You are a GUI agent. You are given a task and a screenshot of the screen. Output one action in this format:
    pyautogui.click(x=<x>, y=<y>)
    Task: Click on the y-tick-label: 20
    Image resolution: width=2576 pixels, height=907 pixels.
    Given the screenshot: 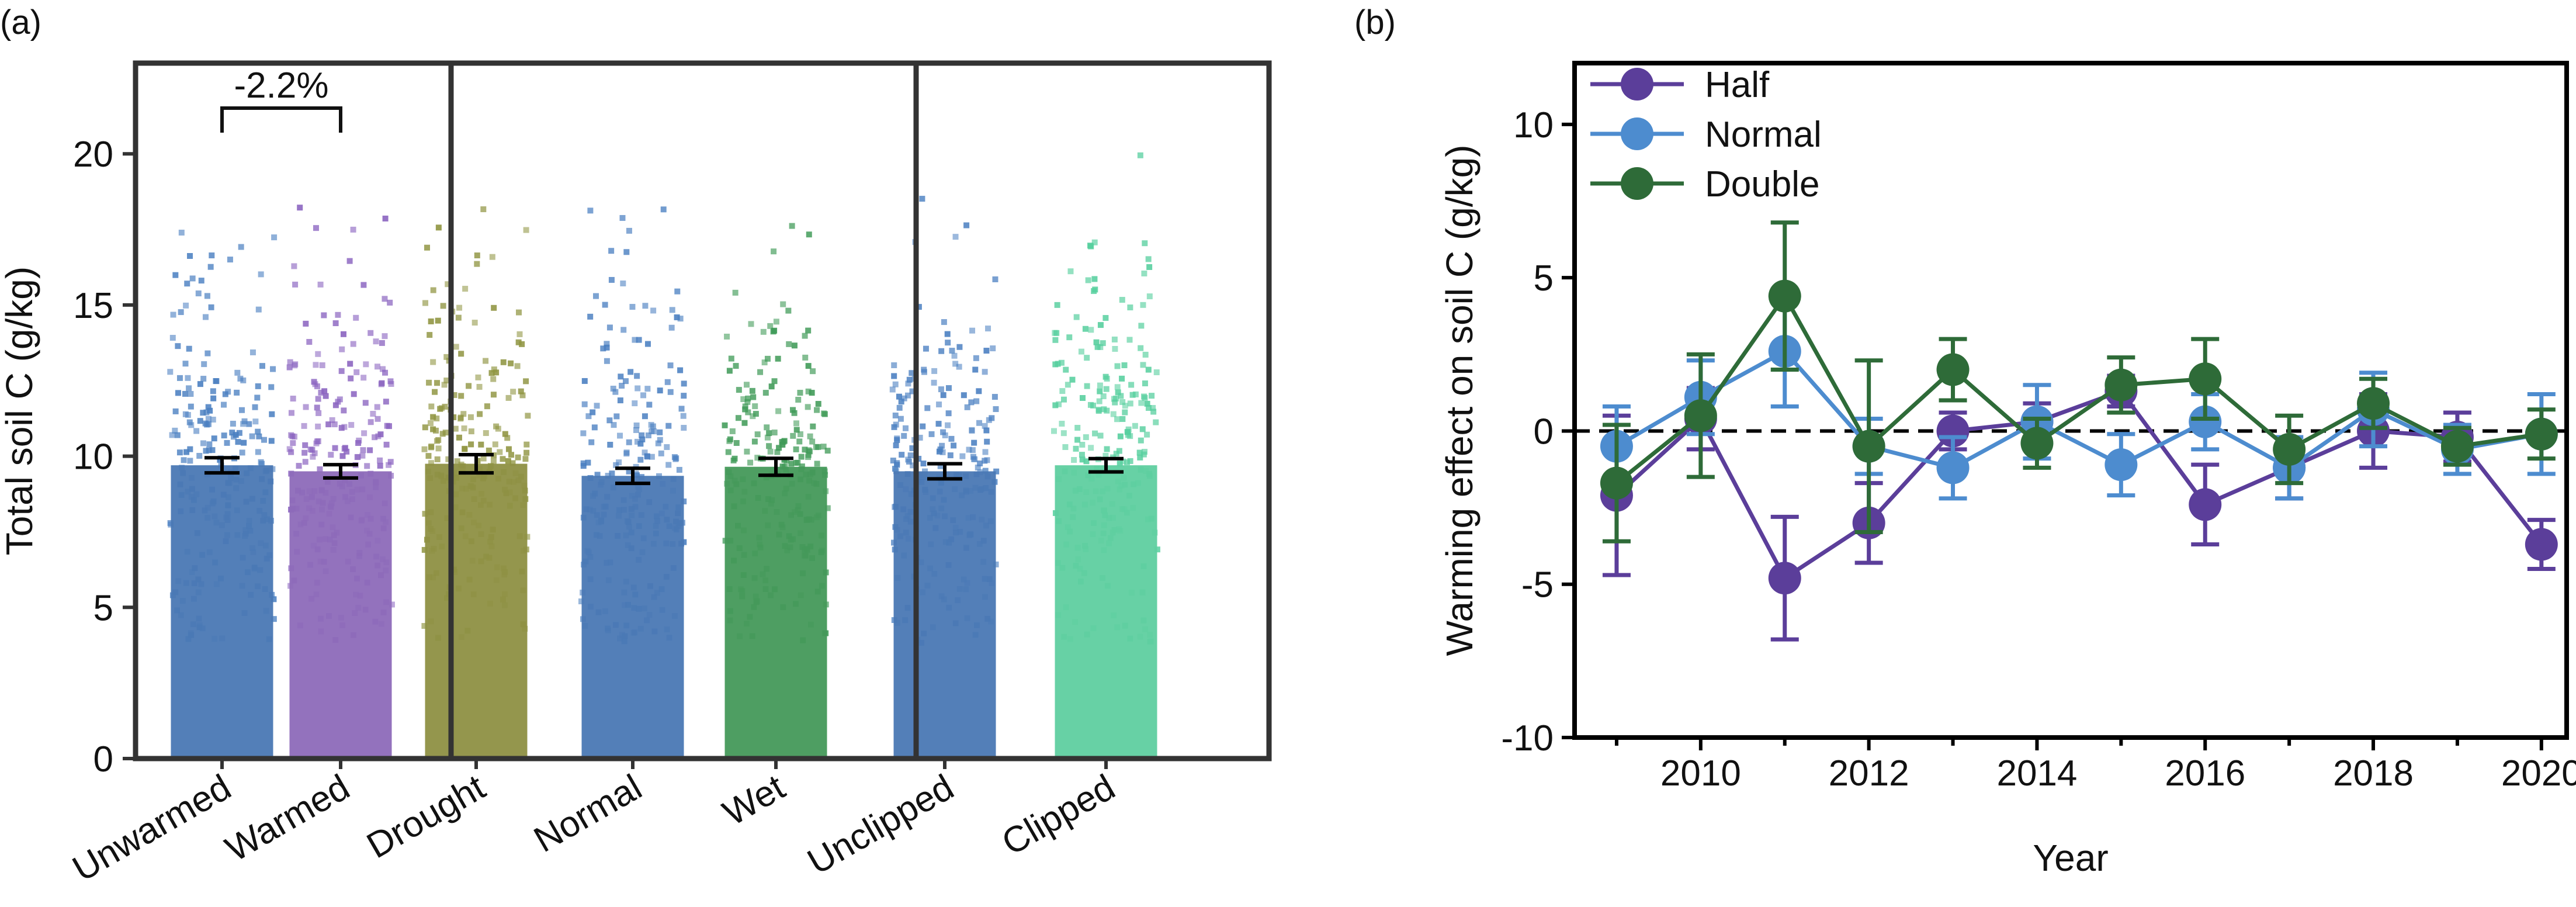 What is the action you would take?
    pyautogui.click(x=93, y=155)
    